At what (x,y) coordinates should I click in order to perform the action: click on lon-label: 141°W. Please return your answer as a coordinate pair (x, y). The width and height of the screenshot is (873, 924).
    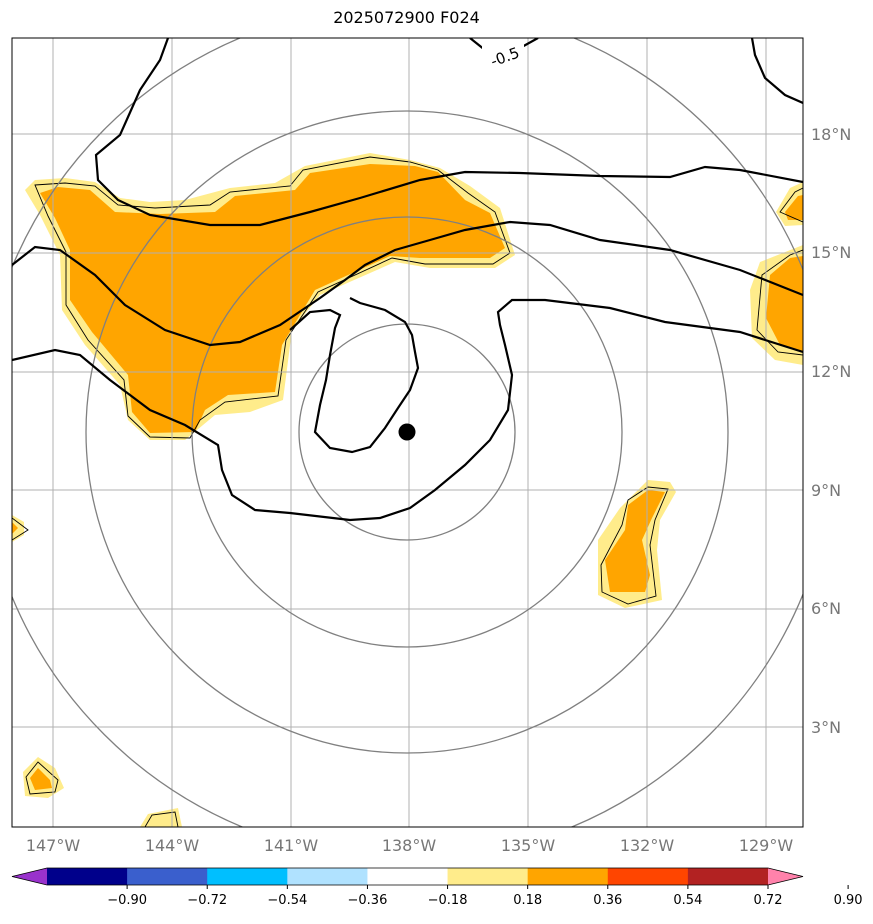
    Looking at the image, I should click on (291, 845).